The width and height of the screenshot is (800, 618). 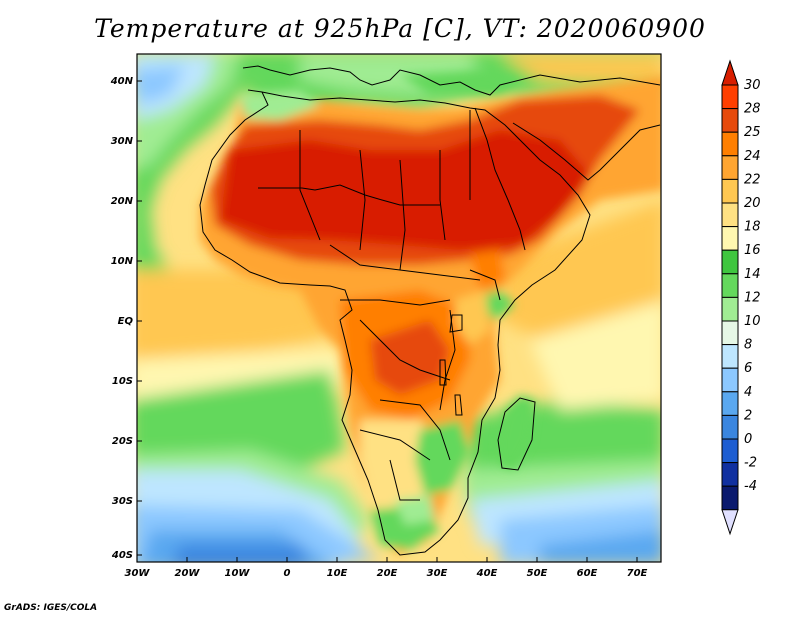 What do you see at coordinates (51, 608) in the screenshot?
I see `grads-credit: GrADS: IGES/COLA` at bounding box center [51, 608].